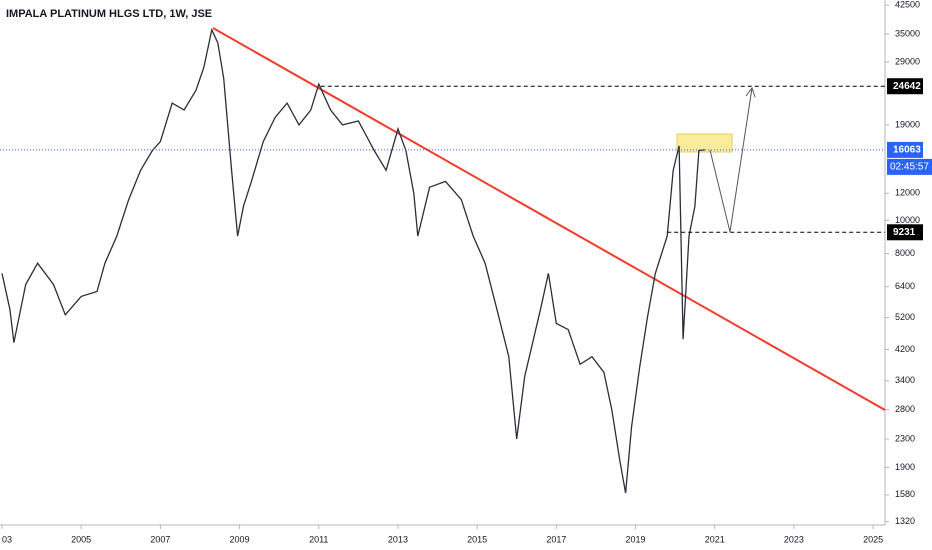  Describe the element at coordinates (907, 124) in the screenshot. I see `y-tick-label: 19000` at that location.